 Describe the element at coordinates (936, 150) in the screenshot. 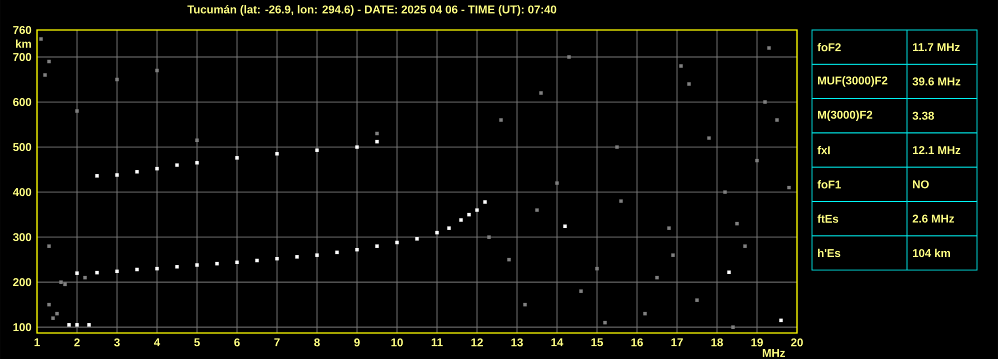

I see `text: 12.1 MHz` at that location.